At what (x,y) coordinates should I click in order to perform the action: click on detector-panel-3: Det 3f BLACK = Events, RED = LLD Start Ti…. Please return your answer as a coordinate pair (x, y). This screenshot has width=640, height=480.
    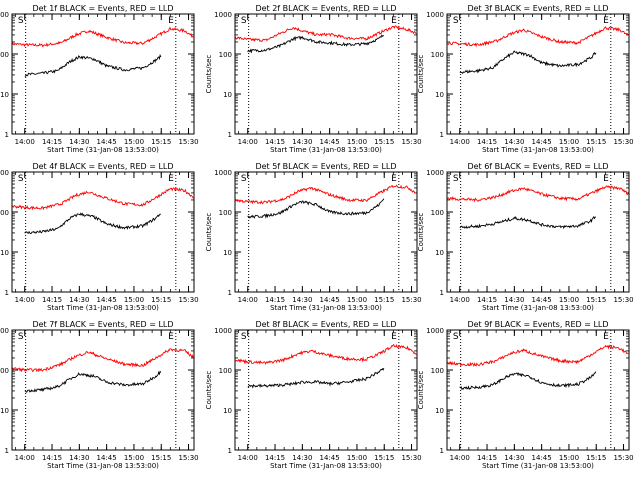
    Looking at the image, I should click on (525, 79).